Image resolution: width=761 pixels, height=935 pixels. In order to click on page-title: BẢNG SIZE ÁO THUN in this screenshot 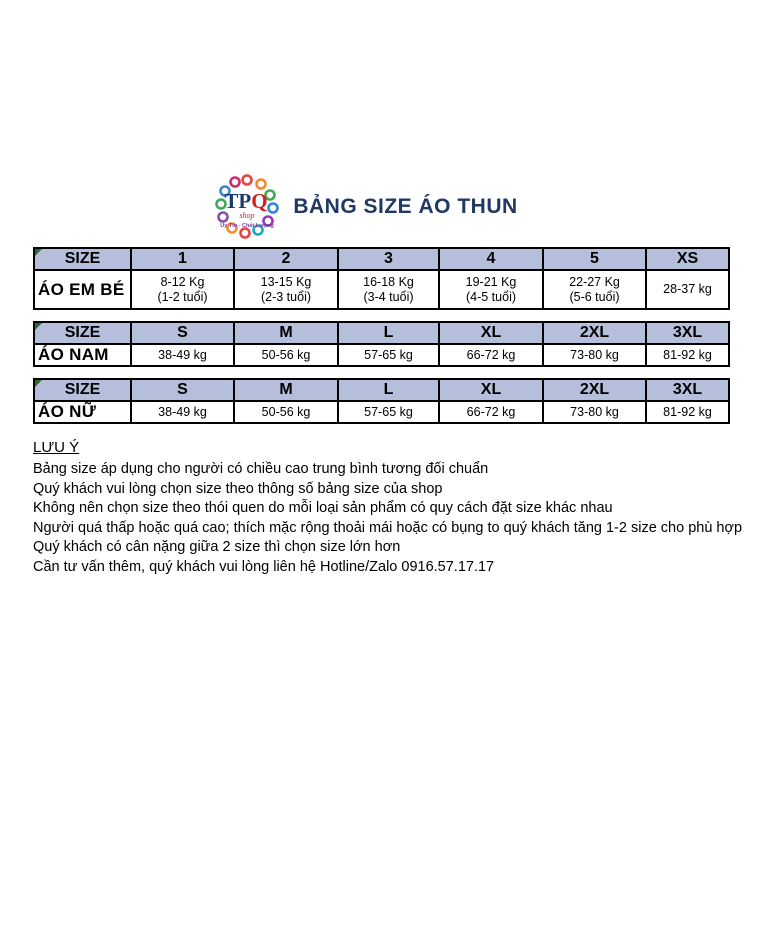, I will do `click(405, 206)`.